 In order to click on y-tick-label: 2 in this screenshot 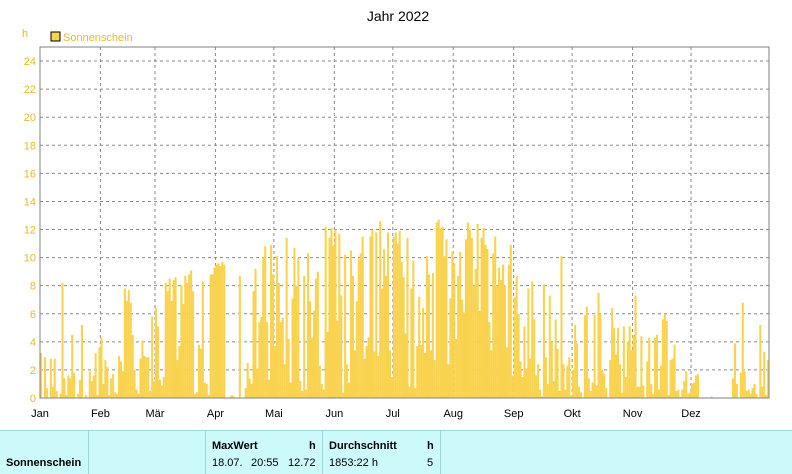, I will do `click(33, 371)`.